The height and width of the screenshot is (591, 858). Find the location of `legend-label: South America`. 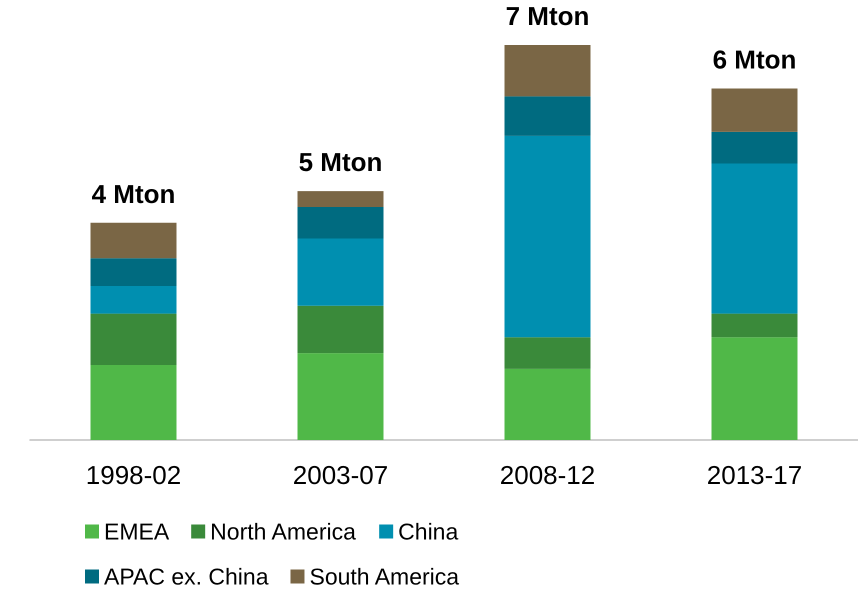

legend-label: South America is located at coordinates (384, 577).